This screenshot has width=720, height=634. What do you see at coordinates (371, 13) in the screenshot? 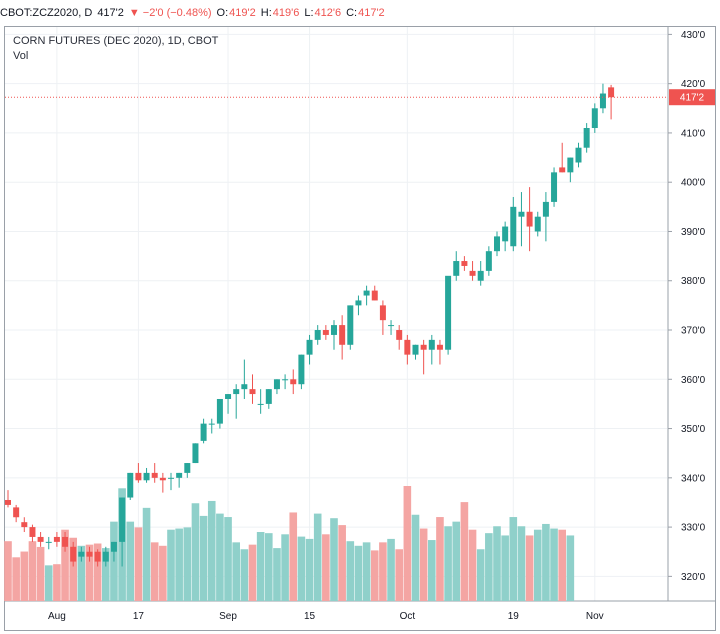
I see `close-value: 417'2` at bounding box center [371, 13].